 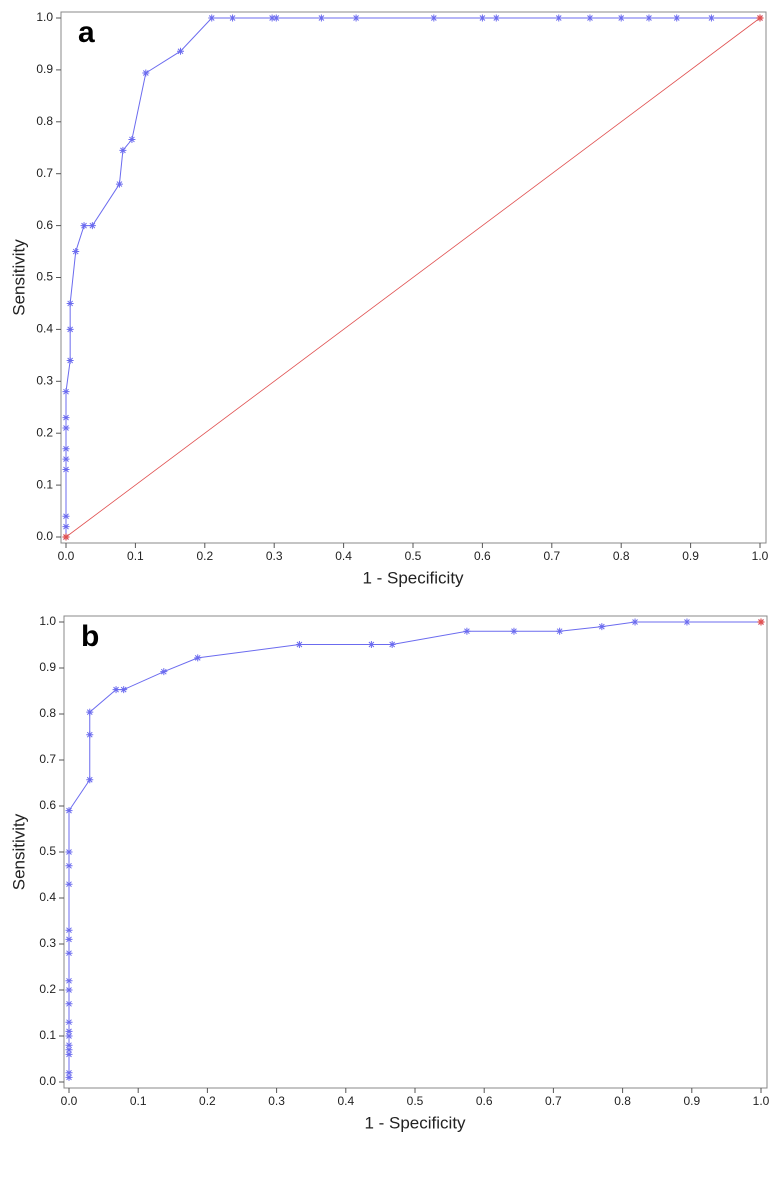 I want to click on y-tick-label: 0.8, so click(x=44, y=121).